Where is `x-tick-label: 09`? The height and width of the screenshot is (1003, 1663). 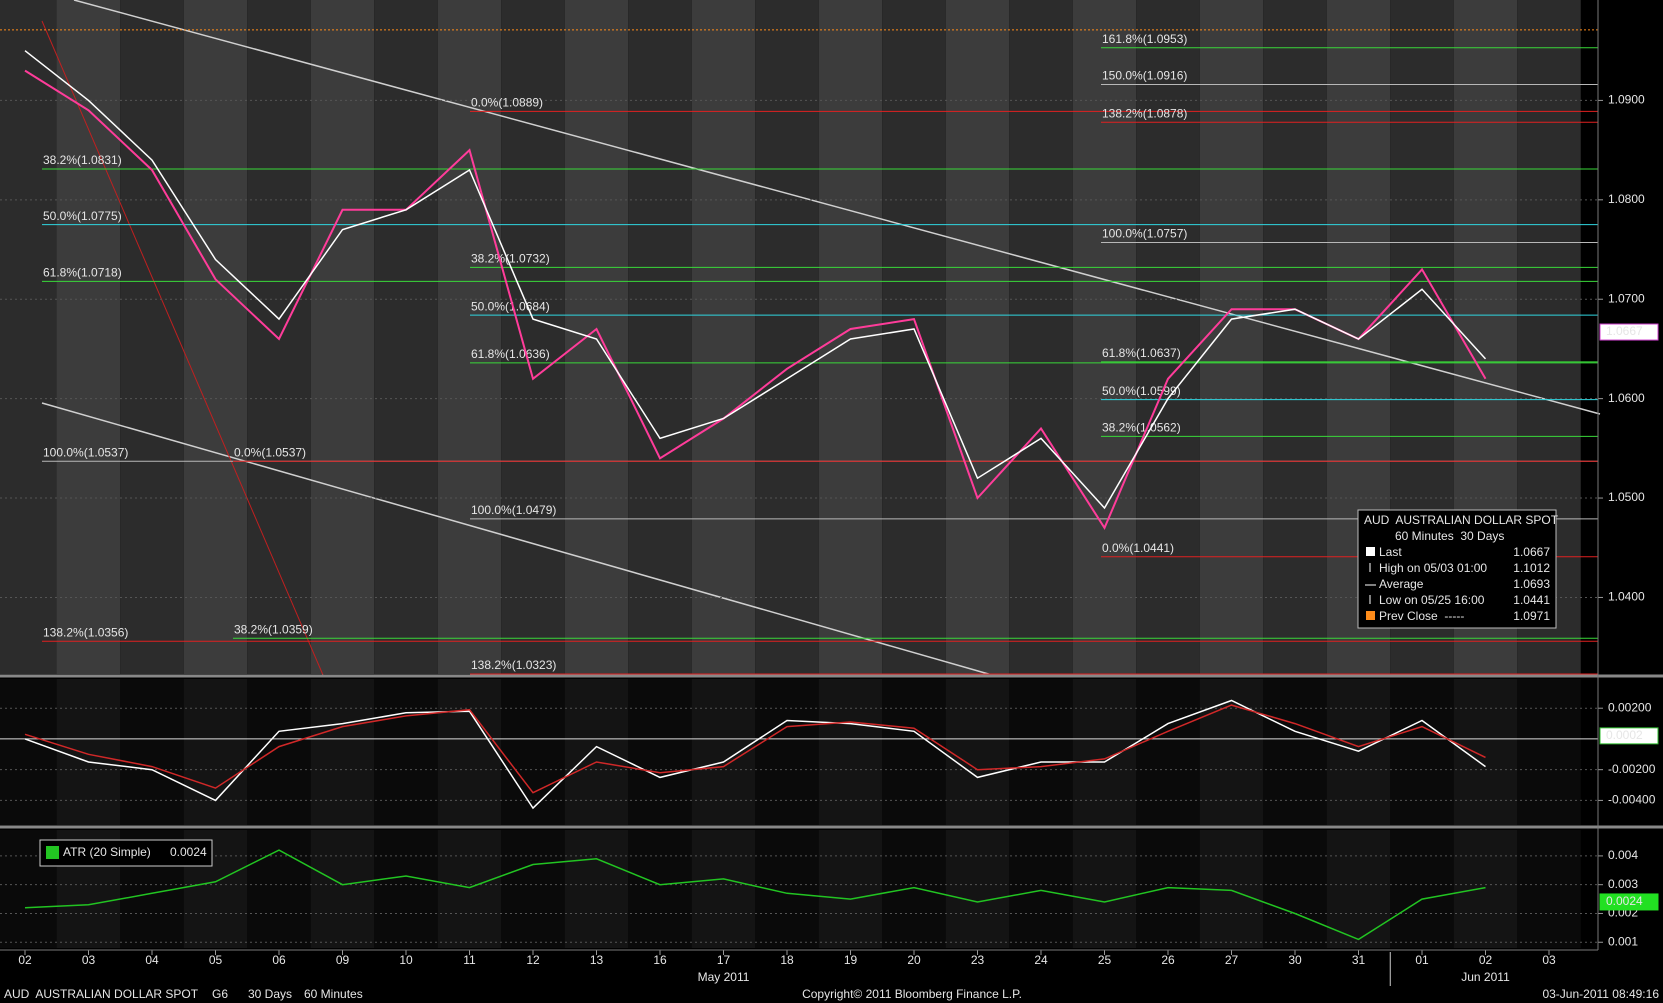 x-tick-label: 09 is located at coordinates (343, 960).